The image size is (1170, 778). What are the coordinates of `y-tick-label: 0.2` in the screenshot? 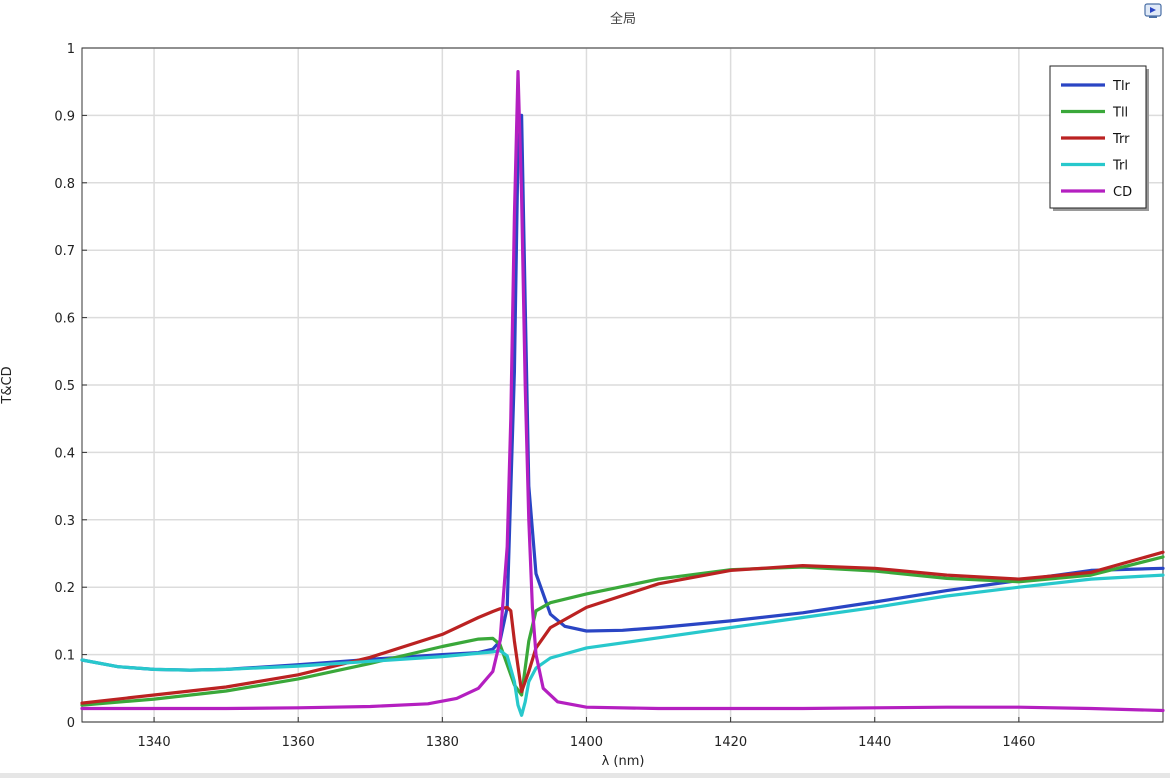 It's located at (64, 588).